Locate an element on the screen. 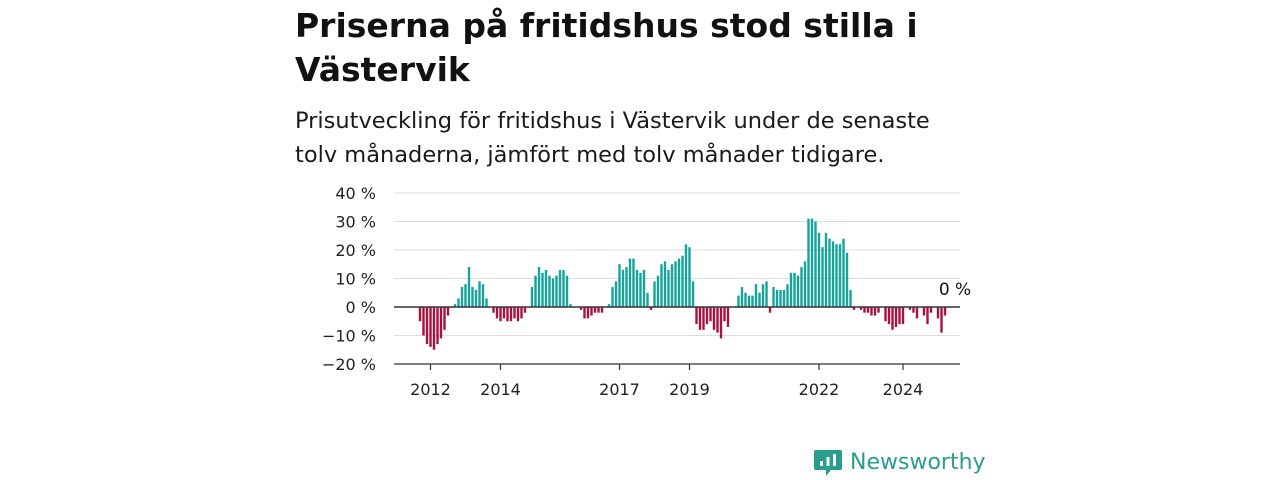 This screenshot has height=480, width=1280. y-tick-label: −10 % is located at coordinates (349, 336).